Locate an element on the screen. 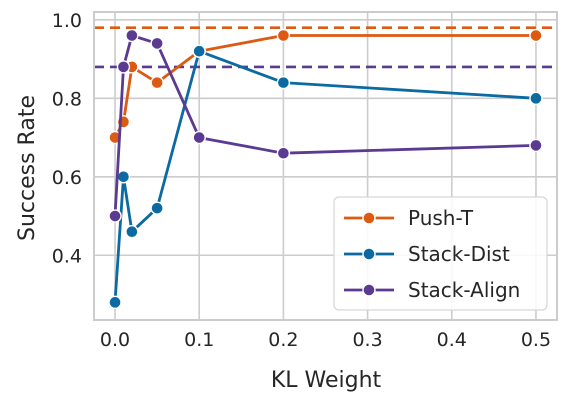 The image size is (568, 400). y-tick-label: 0.4 is located at coordinates (67, 256).